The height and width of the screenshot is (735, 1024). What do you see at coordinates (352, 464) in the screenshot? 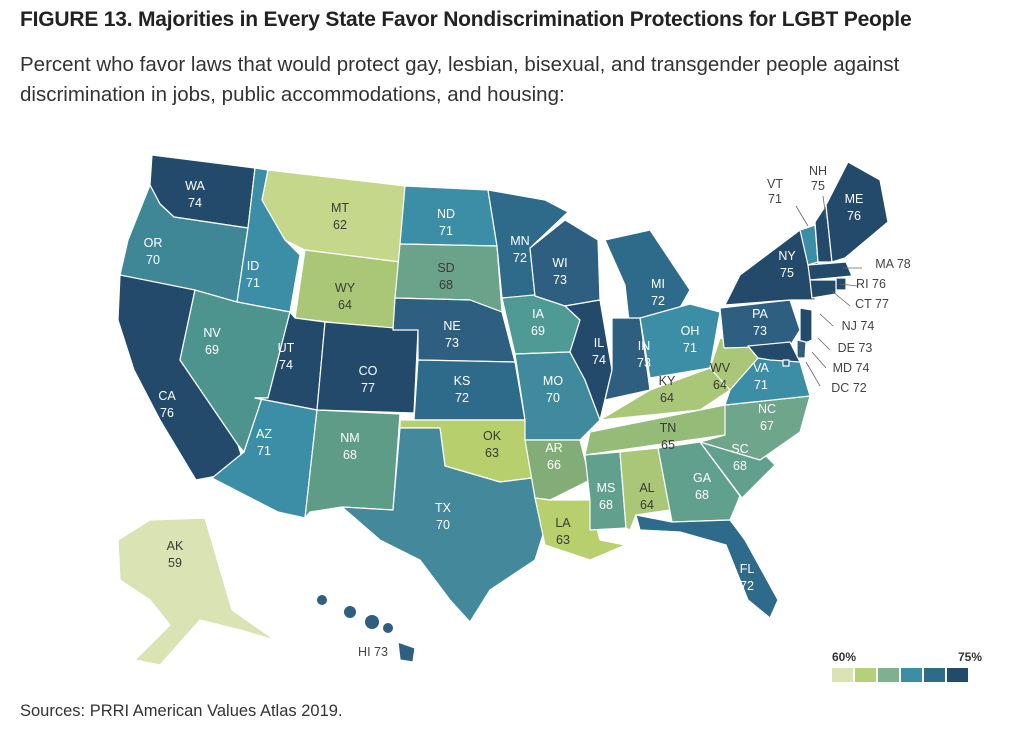
I see `state-nm` at bounding box center [352, 464].